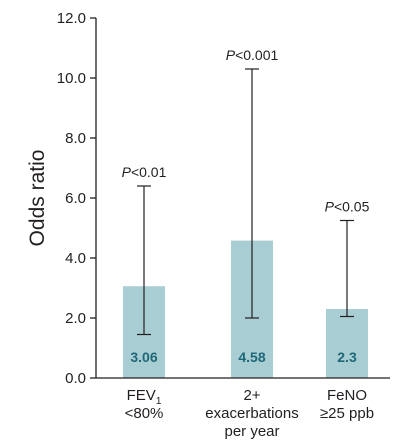 The image size is (399, 448). I want to click on value-label-1: 4.58, so click(251, 357).